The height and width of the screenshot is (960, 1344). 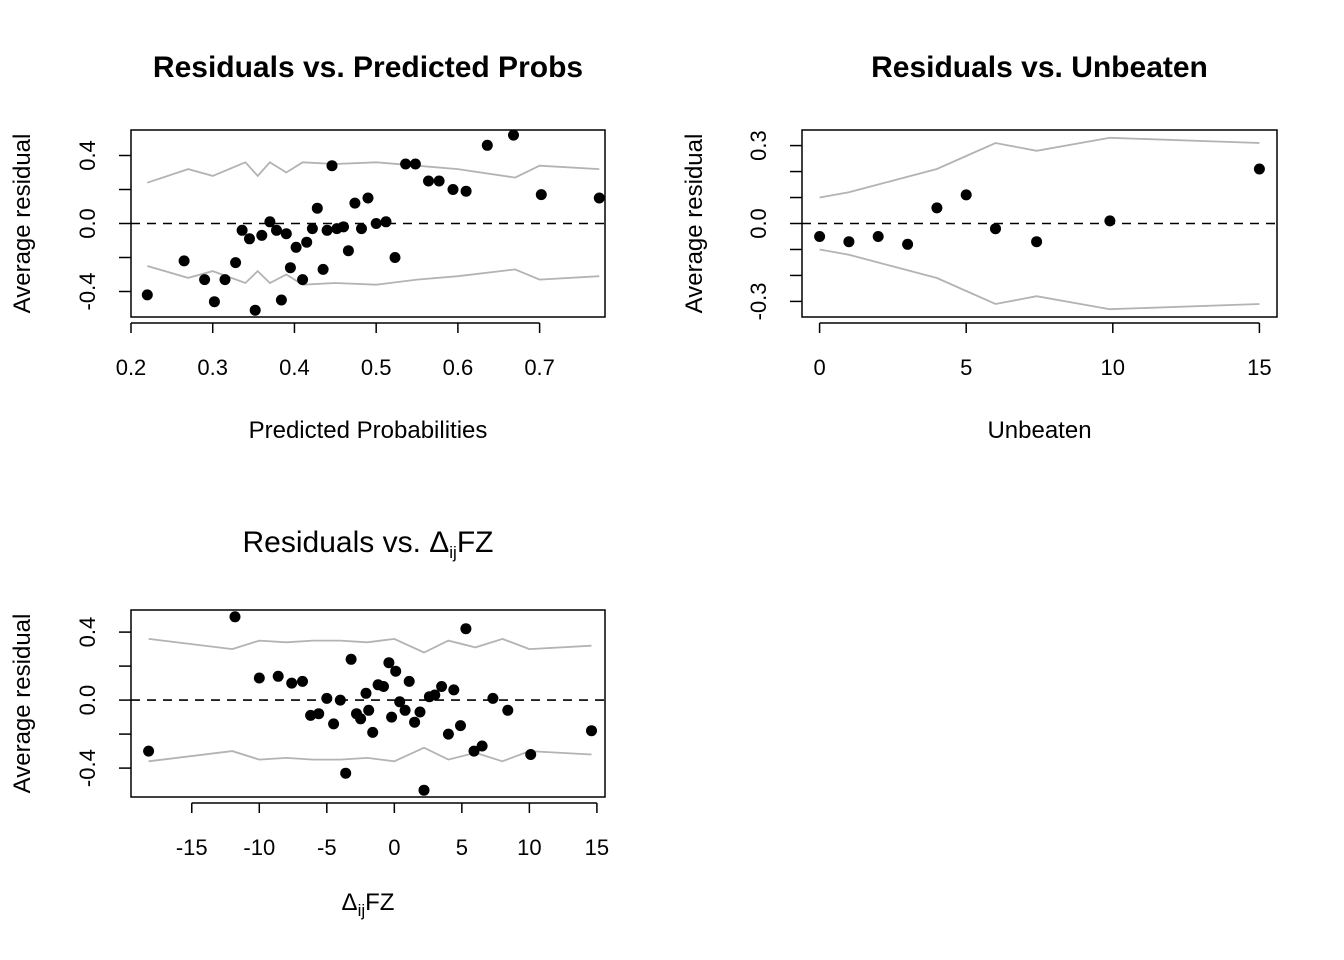 What do you see at coordinates (327, 847) in the screenshot?
I see `x-tick-label: -5` at bounding box center [327, 847].